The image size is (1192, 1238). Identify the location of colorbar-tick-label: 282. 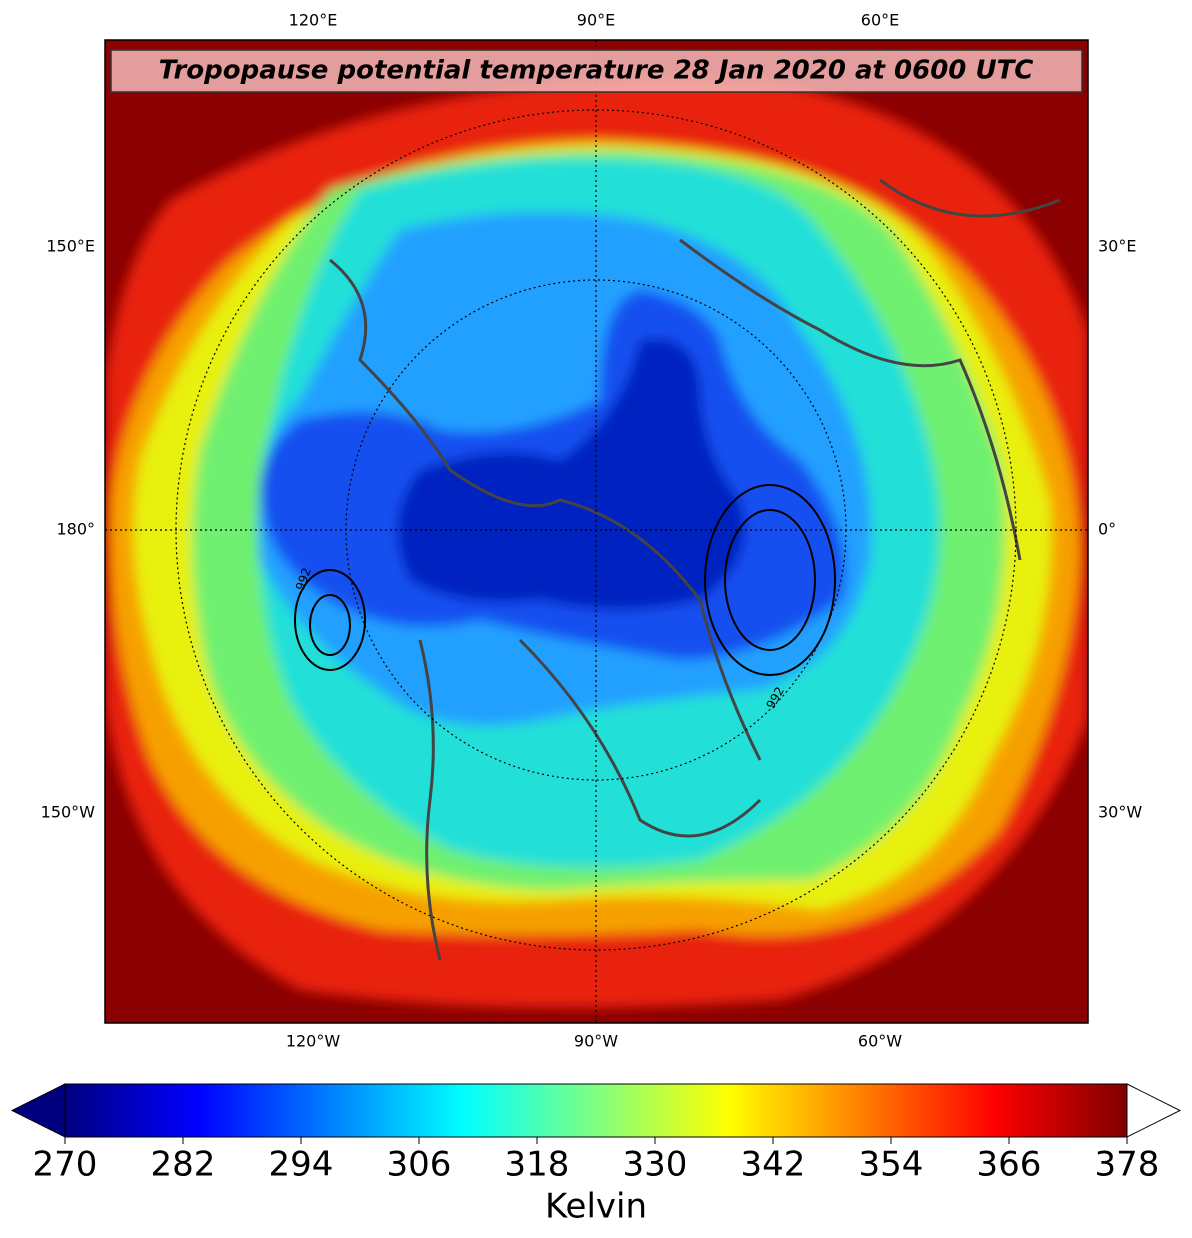
(183, 1165).